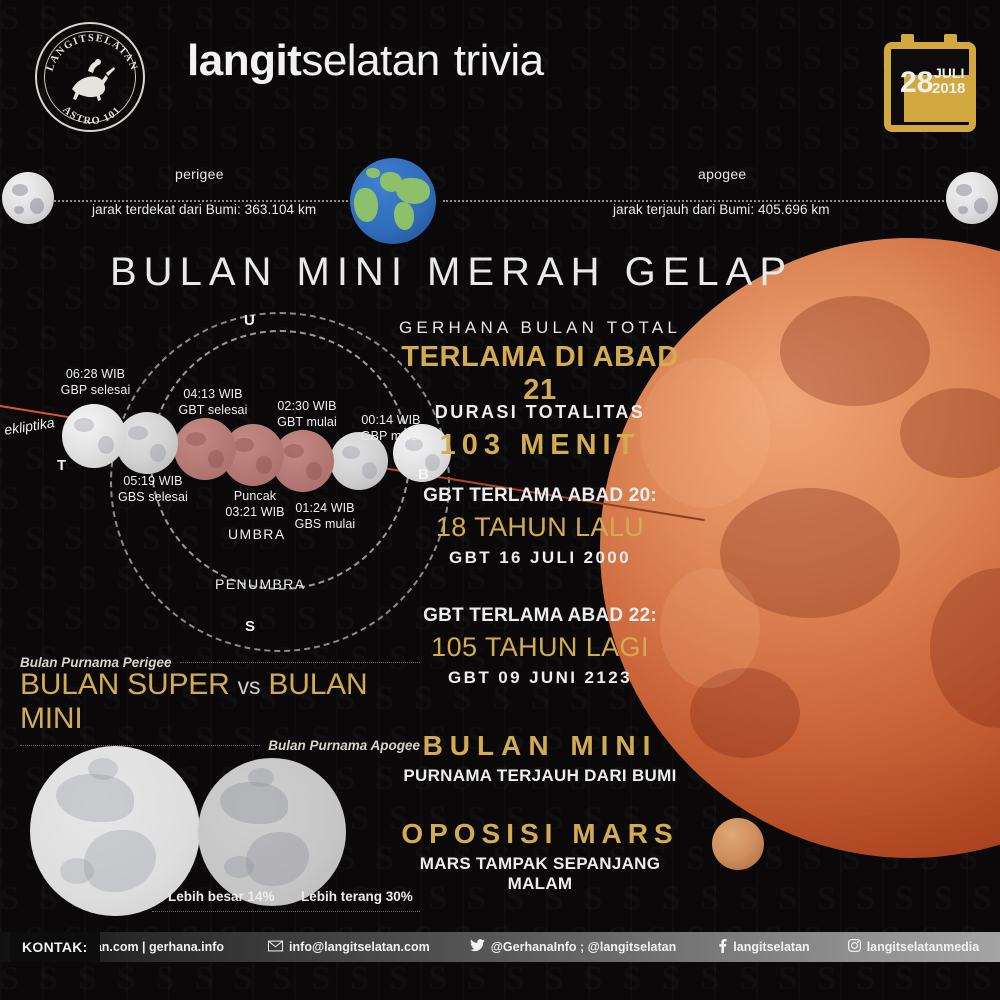 This screenshot has width=1000, height=1000. What do you see at coordinates (583, 947) in the screenshot?
I see `contact-twitter-text: @GerhanaInfo ; @langitselatan` at bounding box center [583, 947].